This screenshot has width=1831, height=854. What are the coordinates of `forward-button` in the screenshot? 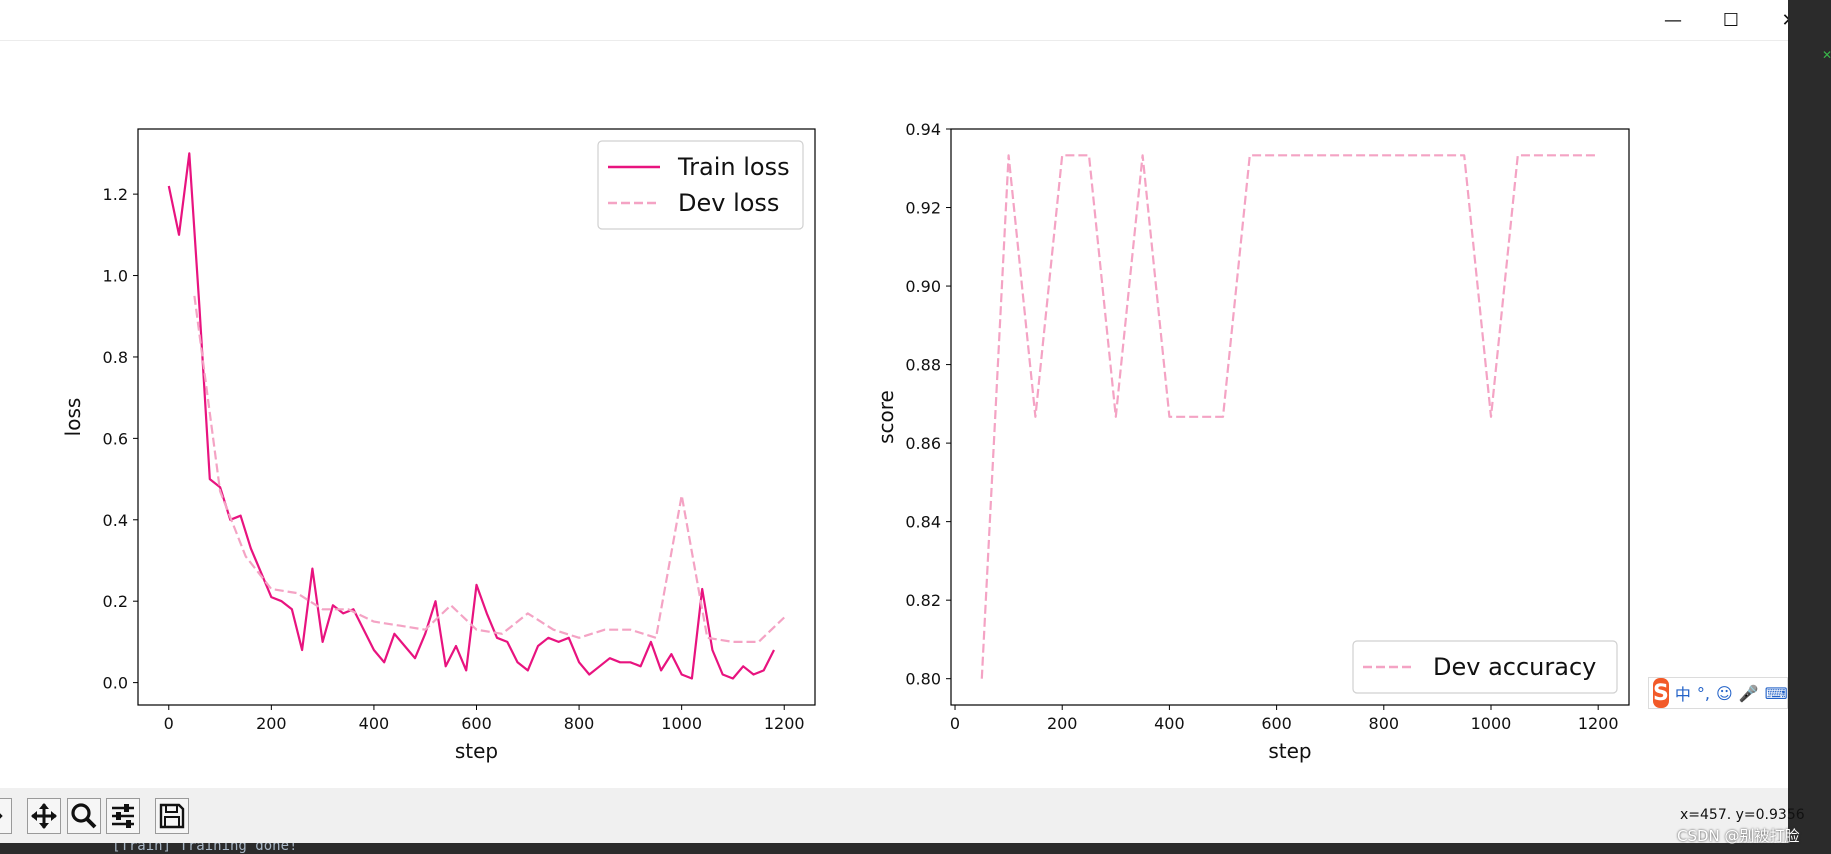 It's located at (6, 816).